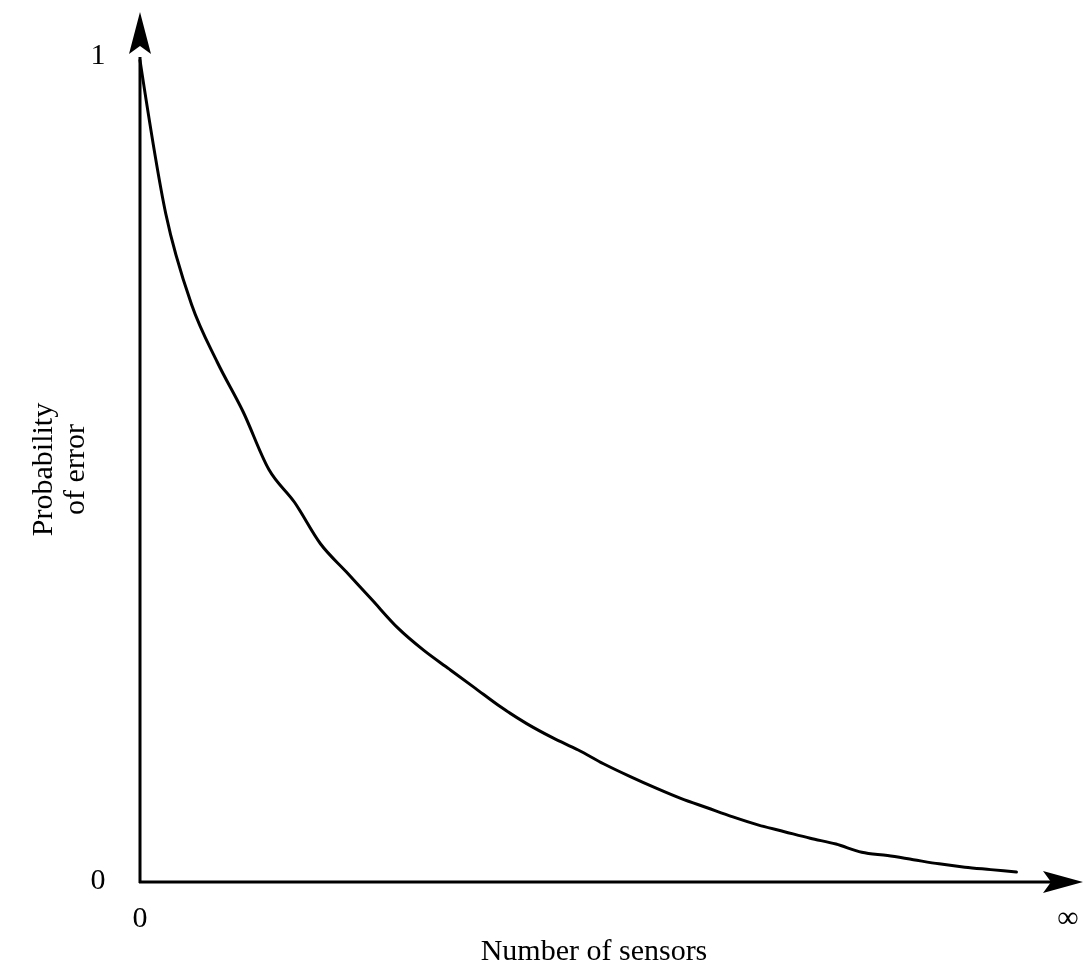 The width and height of the screenshot is (1083, 967). I want to click on y-axis-title: Probability of error, so click(57, 469).